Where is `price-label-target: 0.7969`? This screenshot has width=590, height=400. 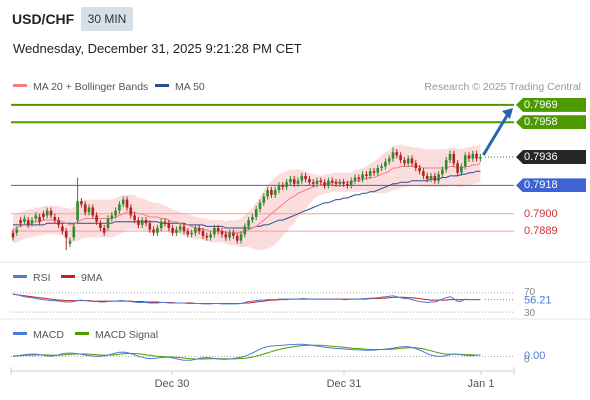 price-label-target: 0.7969 is located at coordinates (551, 104).